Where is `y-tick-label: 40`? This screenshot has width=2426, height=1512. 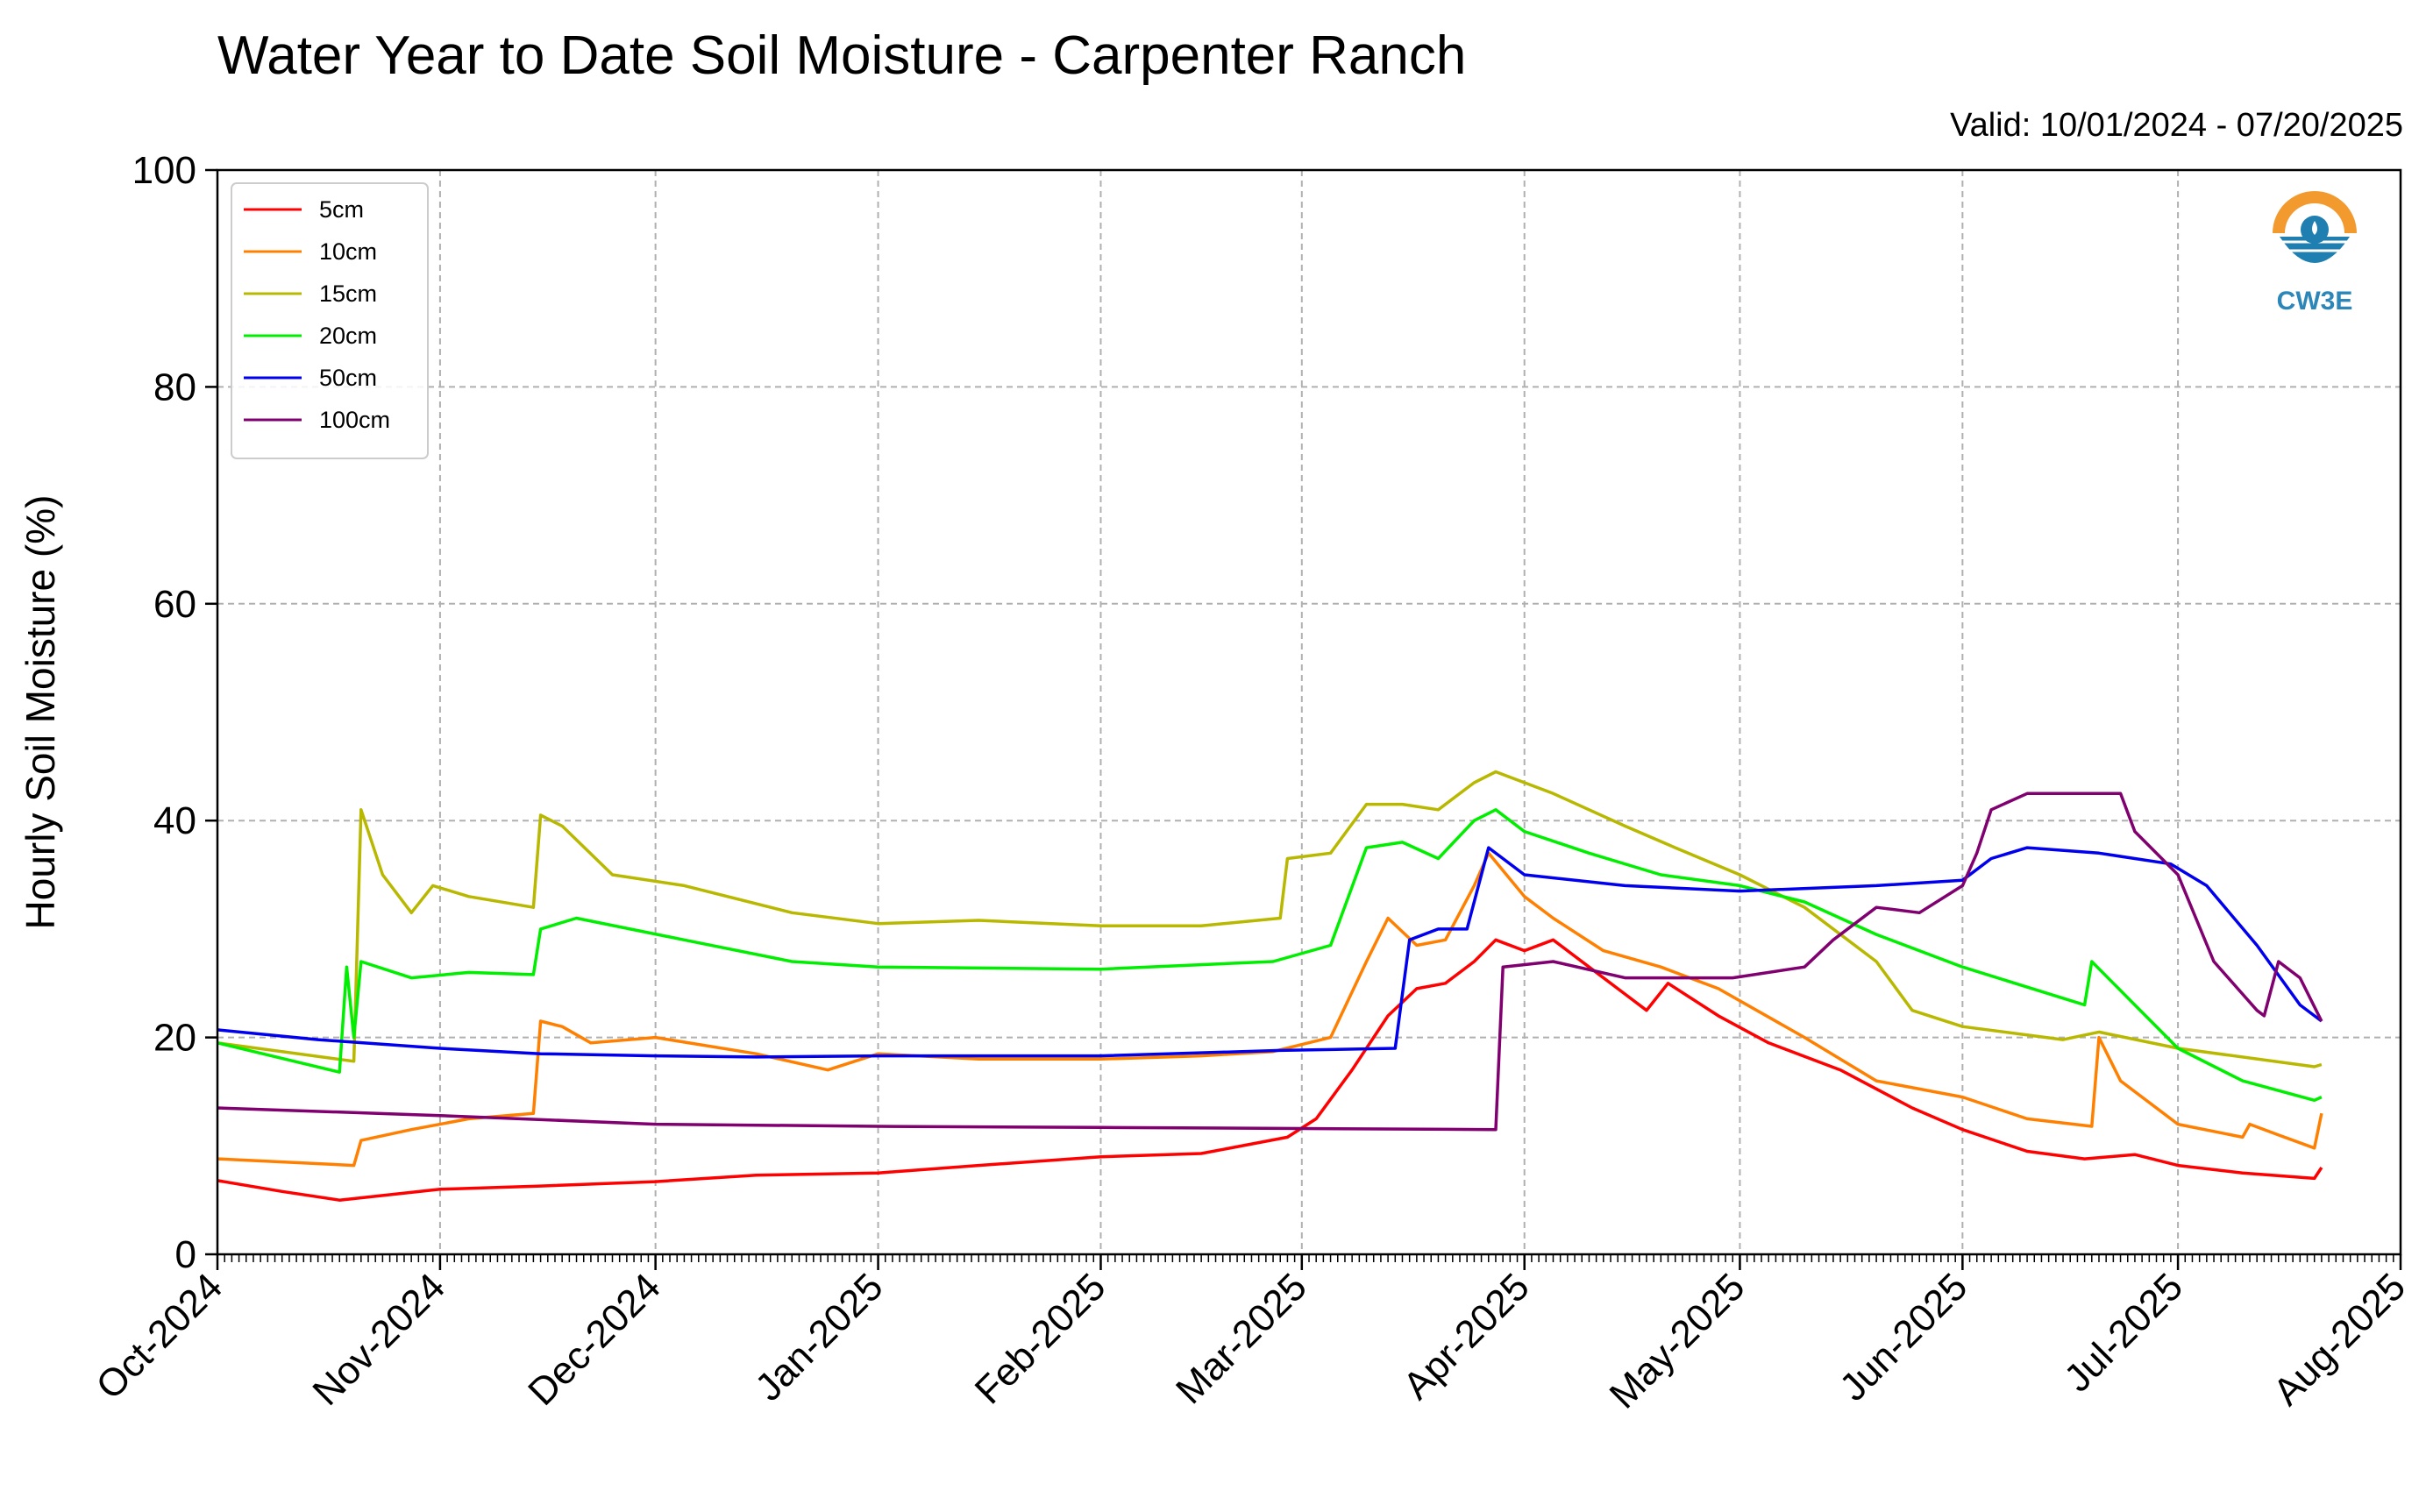
y-tick-label: 40 is located at coordinates (174, 820).